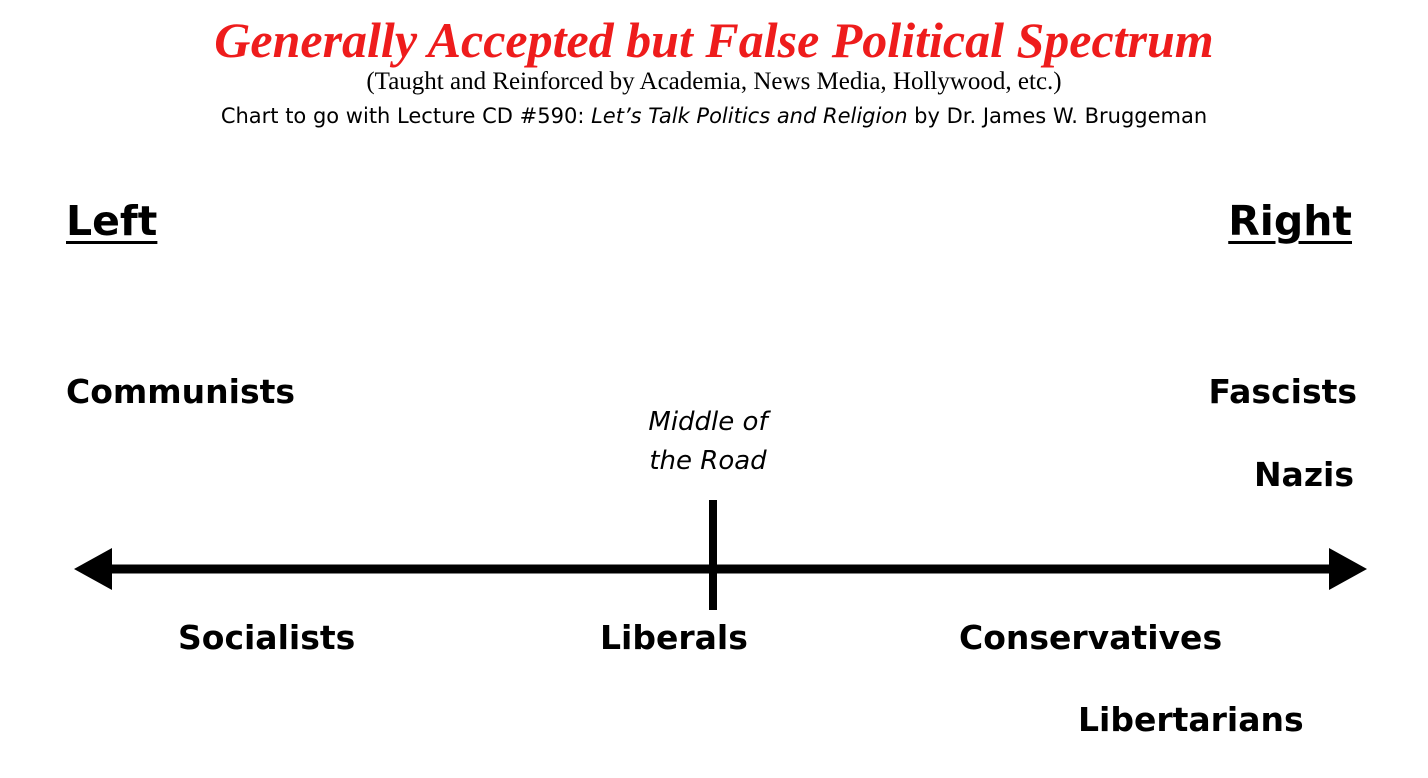 Image resolution: width=1428 pixels, height=778 pixels. What do you see at coordinates (406, 116) in the screenshot?
I see `credit-prefix: Chart to go with Lecture CD #590:` at bounding box center [406, 116].